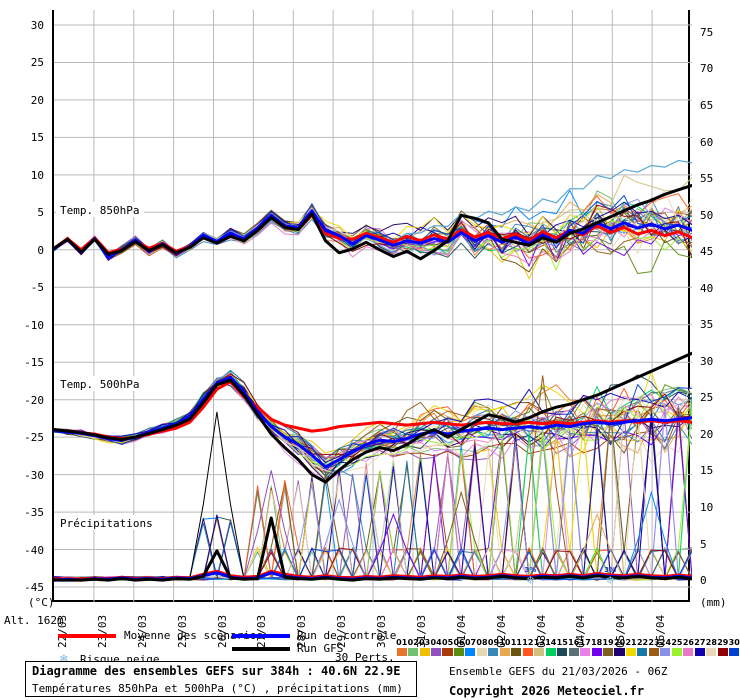 The width and height of the screenshot is (740, 700). What do you see at coordinates (41, 602) in the screenshot?
I see `left-unit-label: (°C)` at bounding box center [41, 602].